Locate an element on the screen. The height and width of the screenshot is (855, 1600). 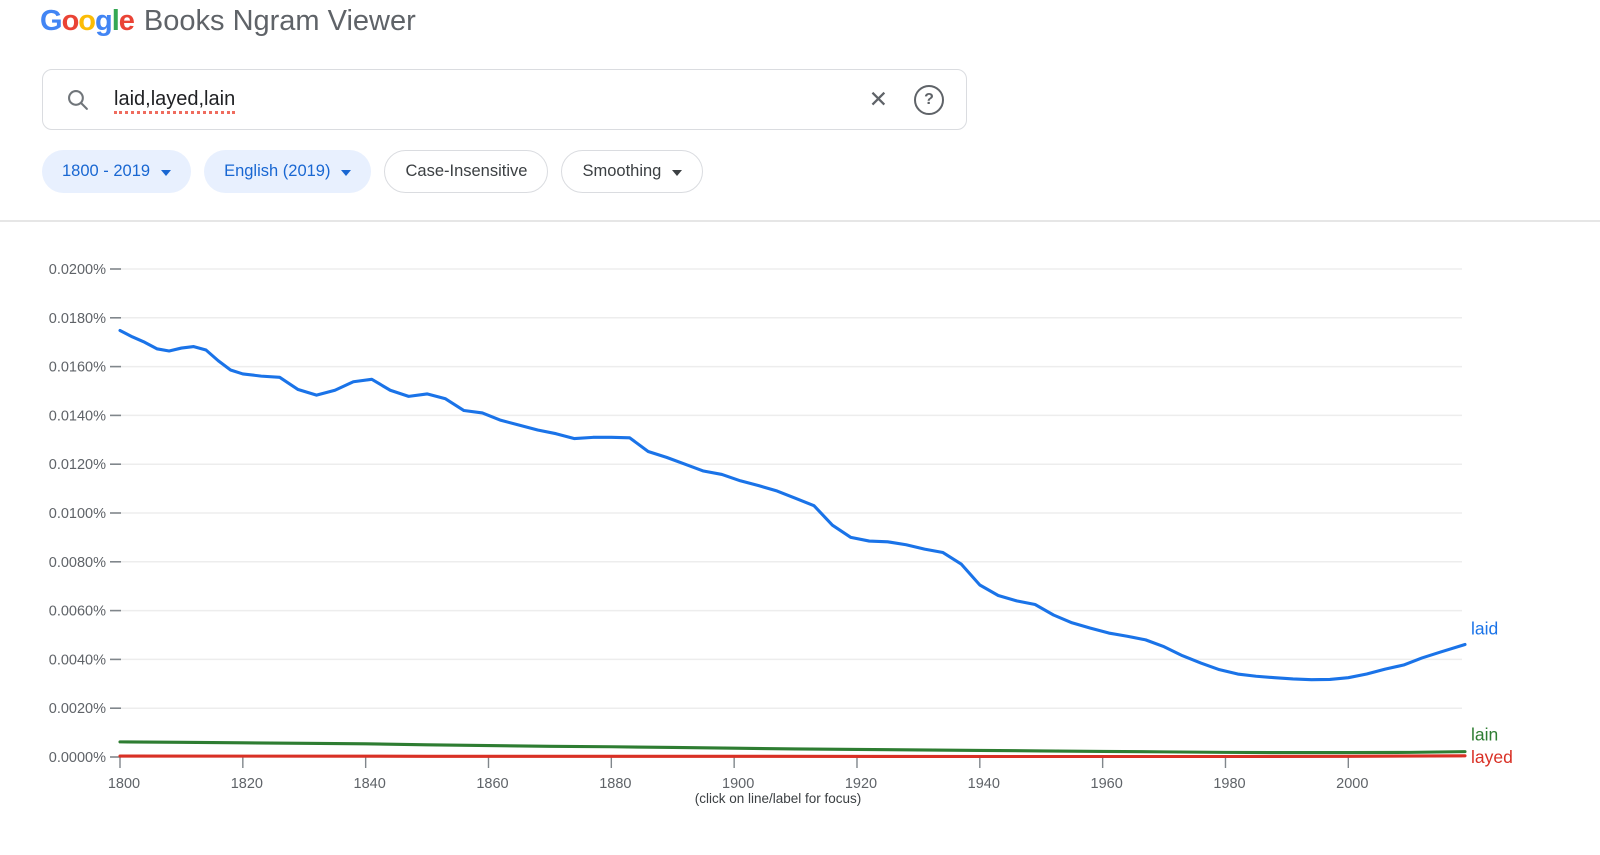
x-axis-label: 1940 is located at coordinates (984, 784).